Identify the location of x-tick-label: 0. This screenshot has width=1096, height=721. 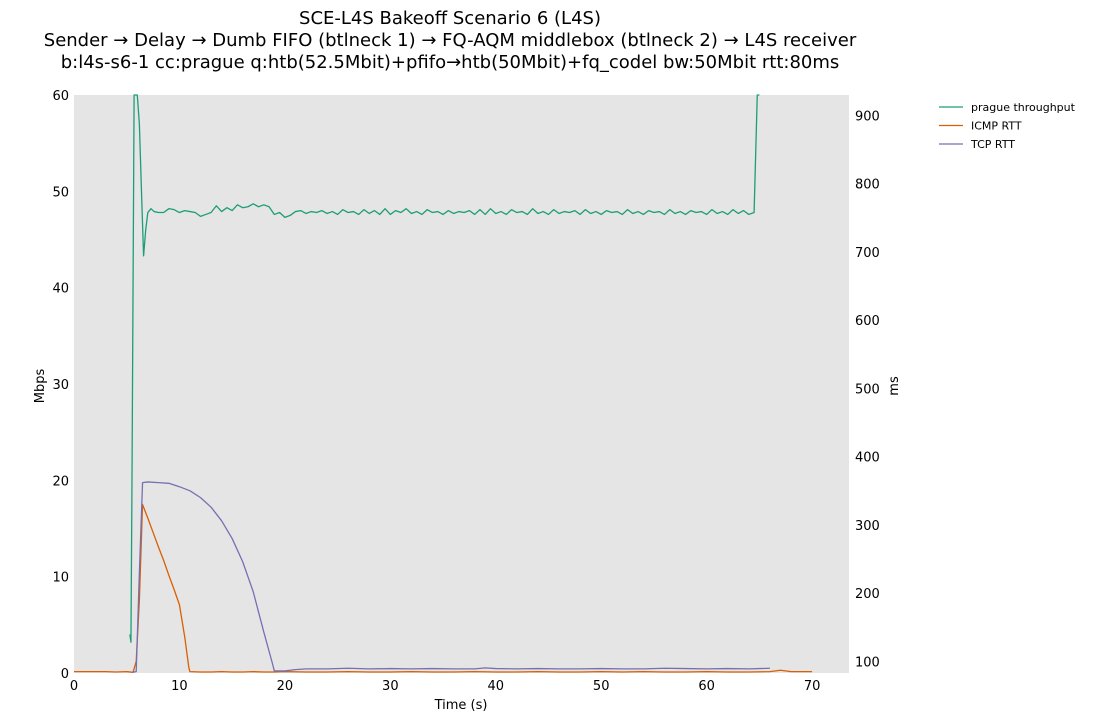
(74, 686).